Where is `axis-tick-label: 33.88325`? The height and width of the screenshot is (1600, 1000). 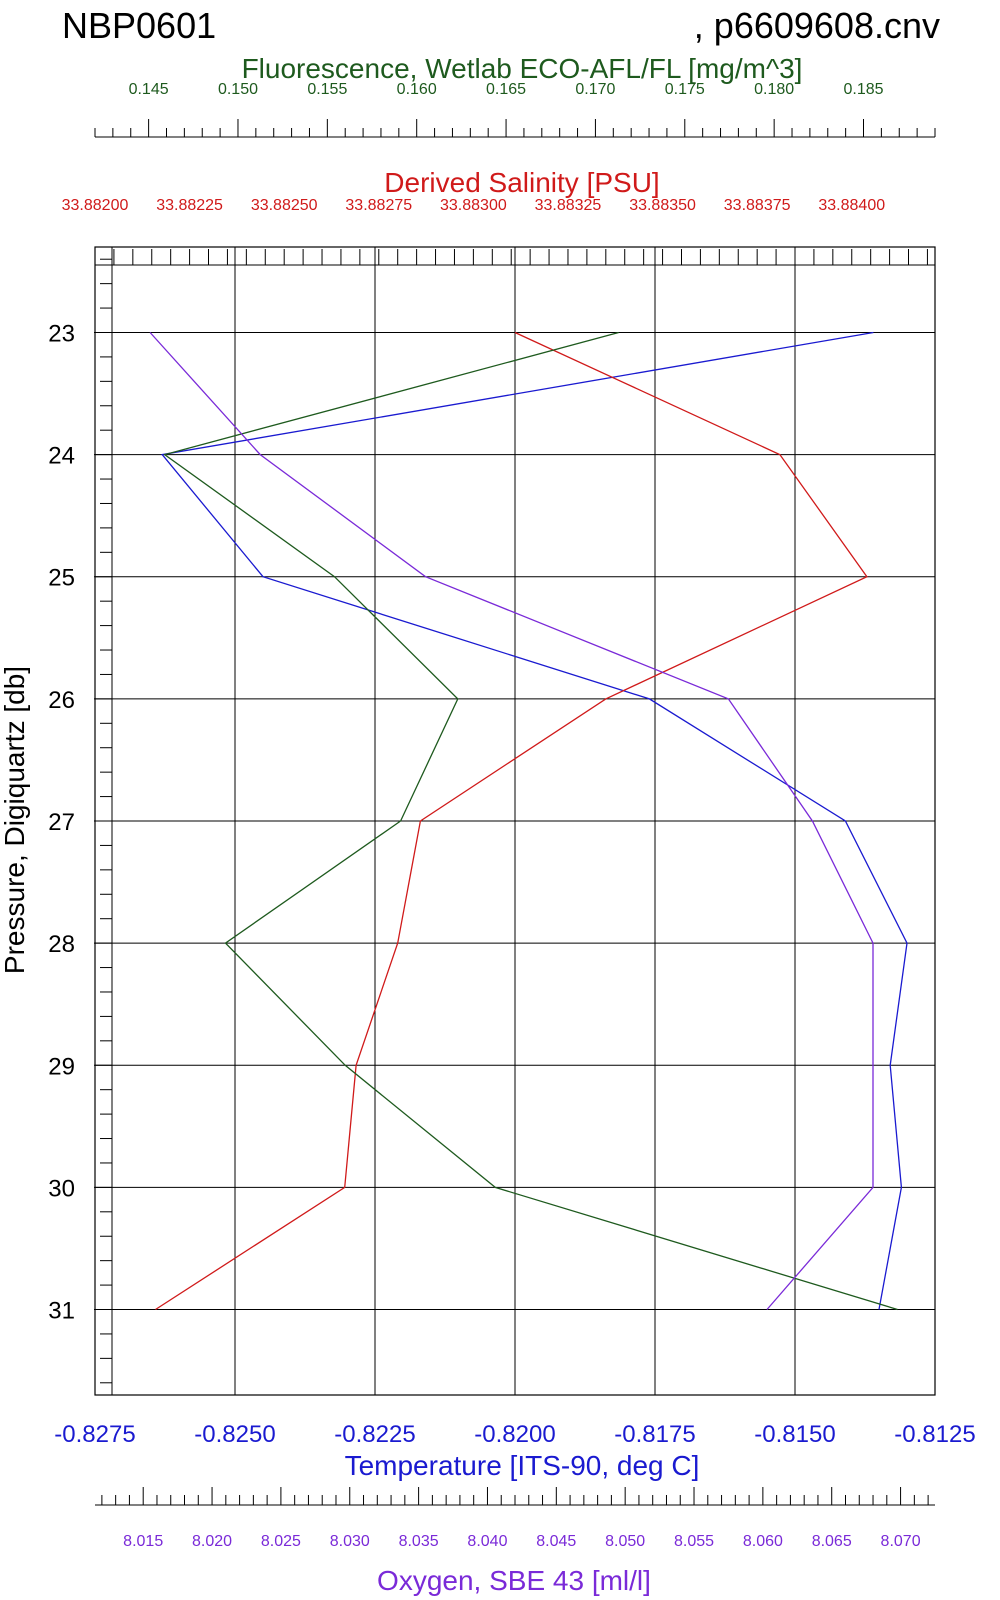
axis-tick-label: 33.88325 is located at coordinates (568, 205).